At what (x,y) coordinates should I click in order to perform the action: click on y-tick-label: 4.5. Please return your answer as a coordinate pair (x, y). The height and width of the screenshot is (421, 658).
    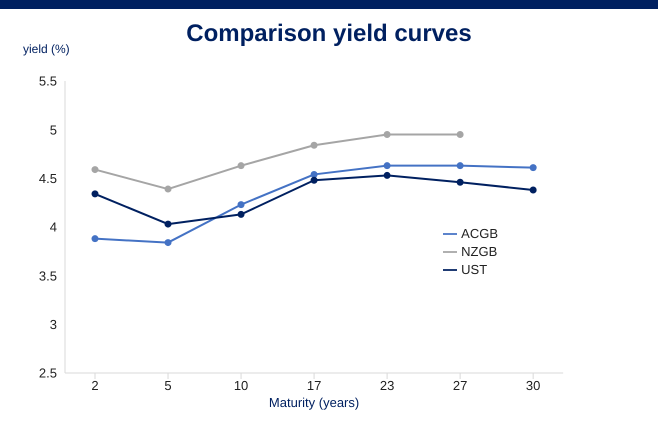
    Looking at the image, I should click on (47, 178).